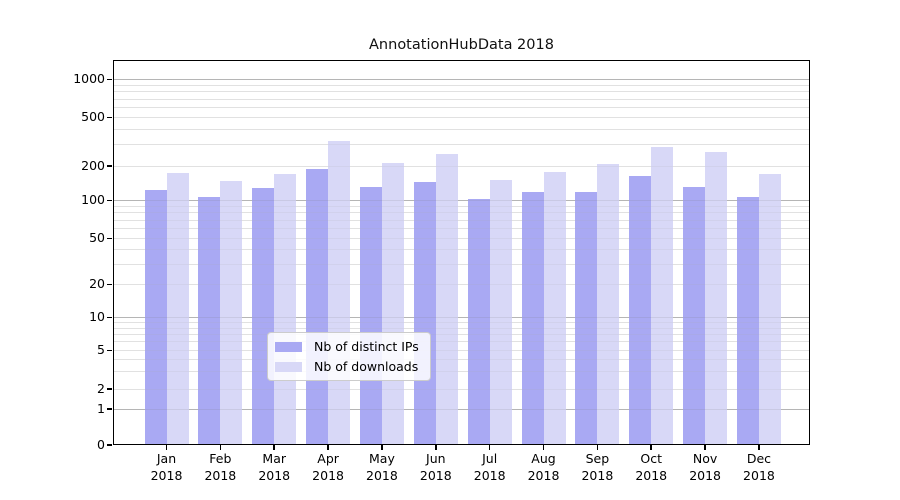  What do you see at coordinates (288, 366) in the screenshot?
I see `legend-swatch-downloads` at bounding box center [288, 366].